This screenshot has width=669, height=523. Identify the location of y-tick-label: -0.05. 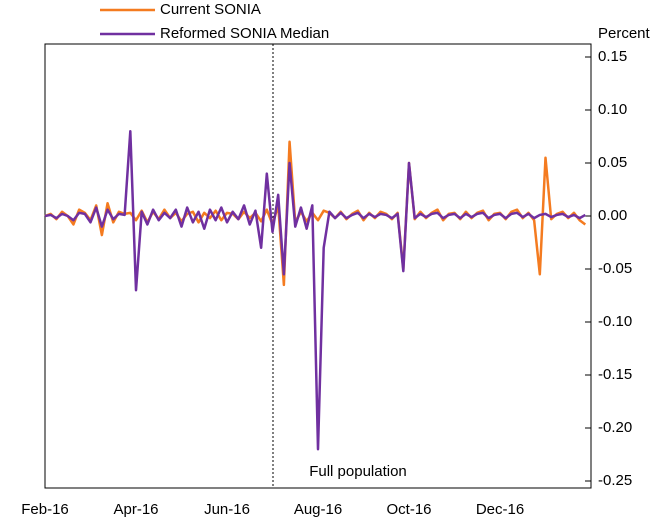
(615, 268).